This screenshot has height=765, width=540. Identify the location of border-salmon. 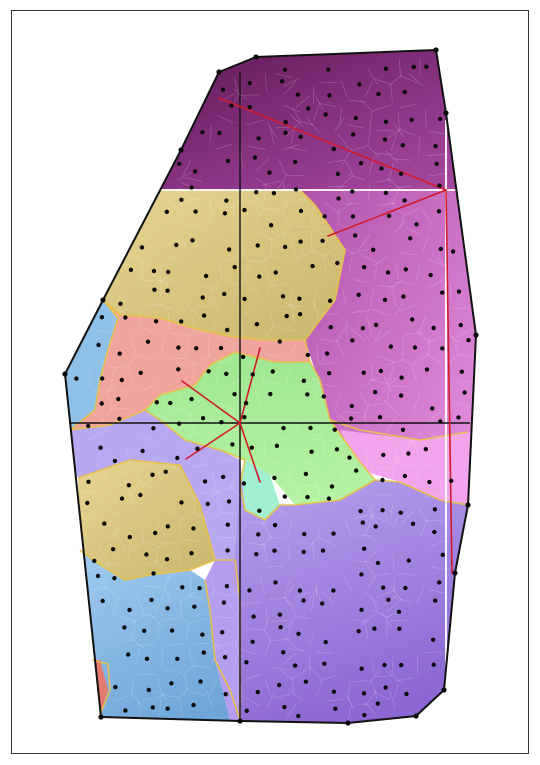
(190, 385).